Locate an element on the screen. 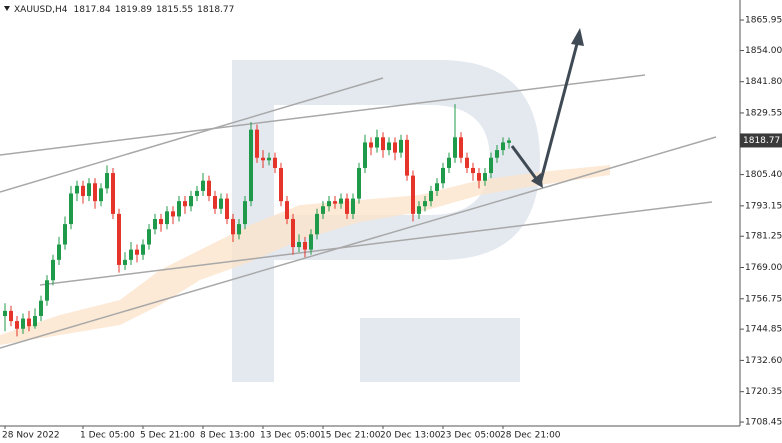  y-tick-label: 1732.60 is located at coordinates (763, 361).